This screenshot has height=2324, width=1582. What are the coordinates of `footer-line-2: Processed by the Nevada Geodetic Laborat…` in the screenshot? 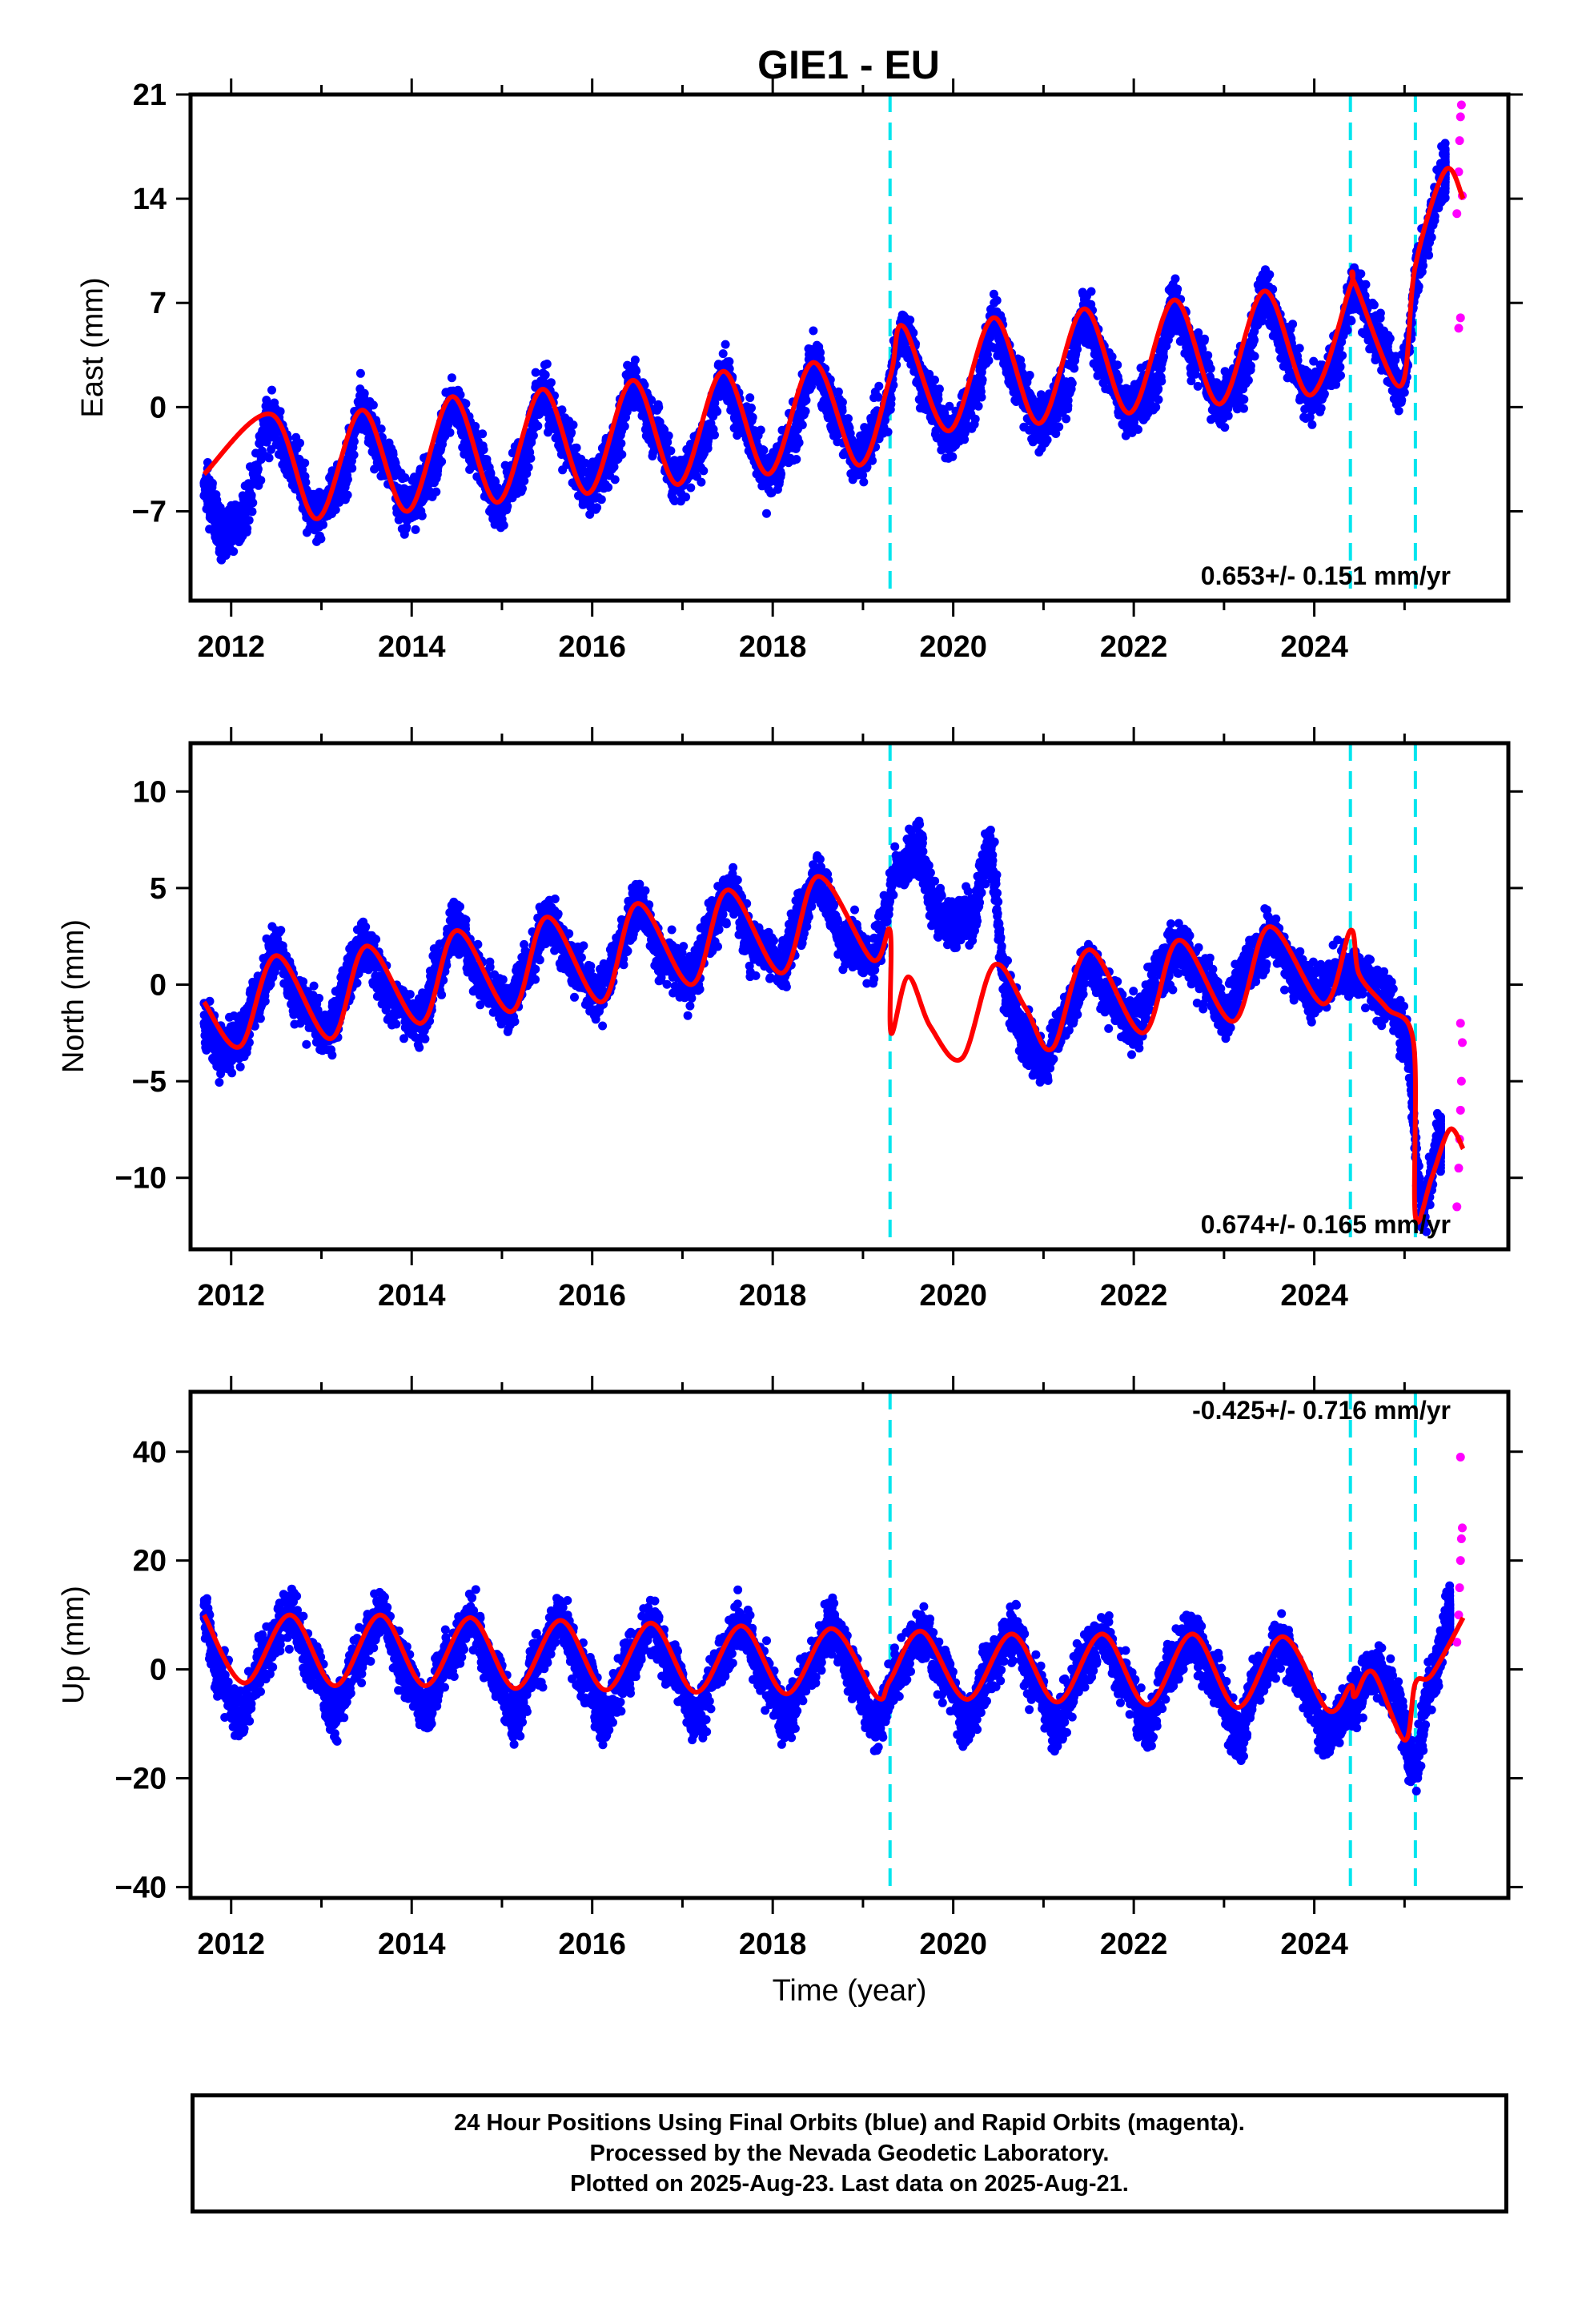 It's located at (849, 2153).